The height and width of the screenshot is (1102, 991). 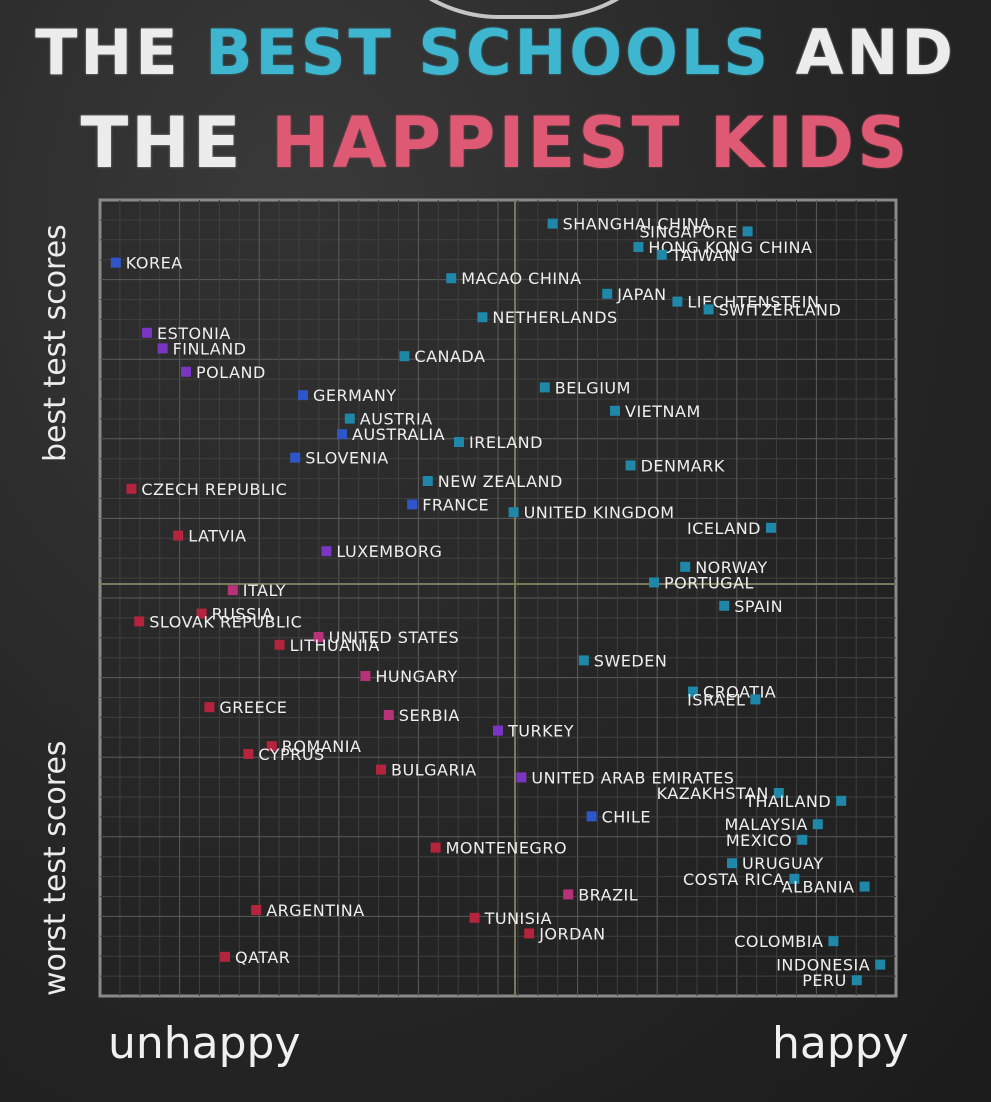 I want to click on point-label: SWEDEN, so click(x=630, y=660).